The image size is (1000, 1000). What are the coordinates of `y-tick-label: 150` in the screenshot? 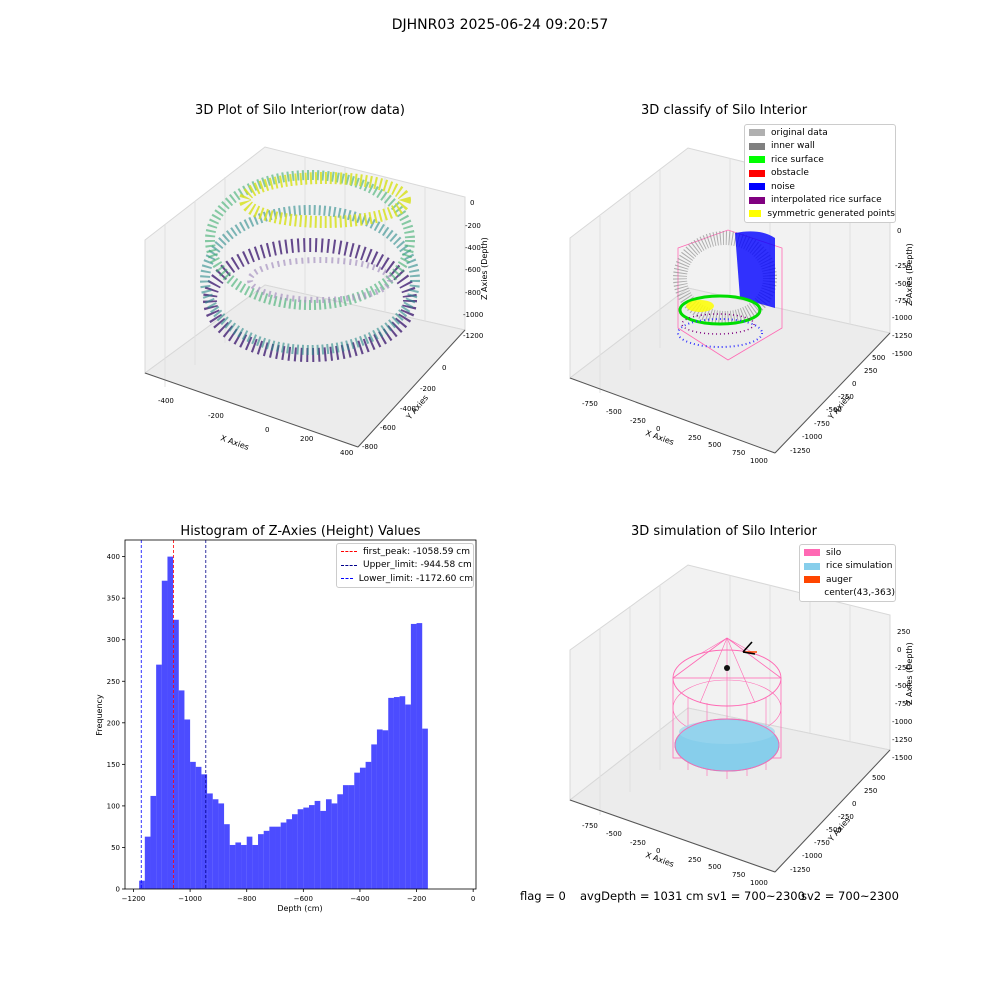 It's located at (113, 765).